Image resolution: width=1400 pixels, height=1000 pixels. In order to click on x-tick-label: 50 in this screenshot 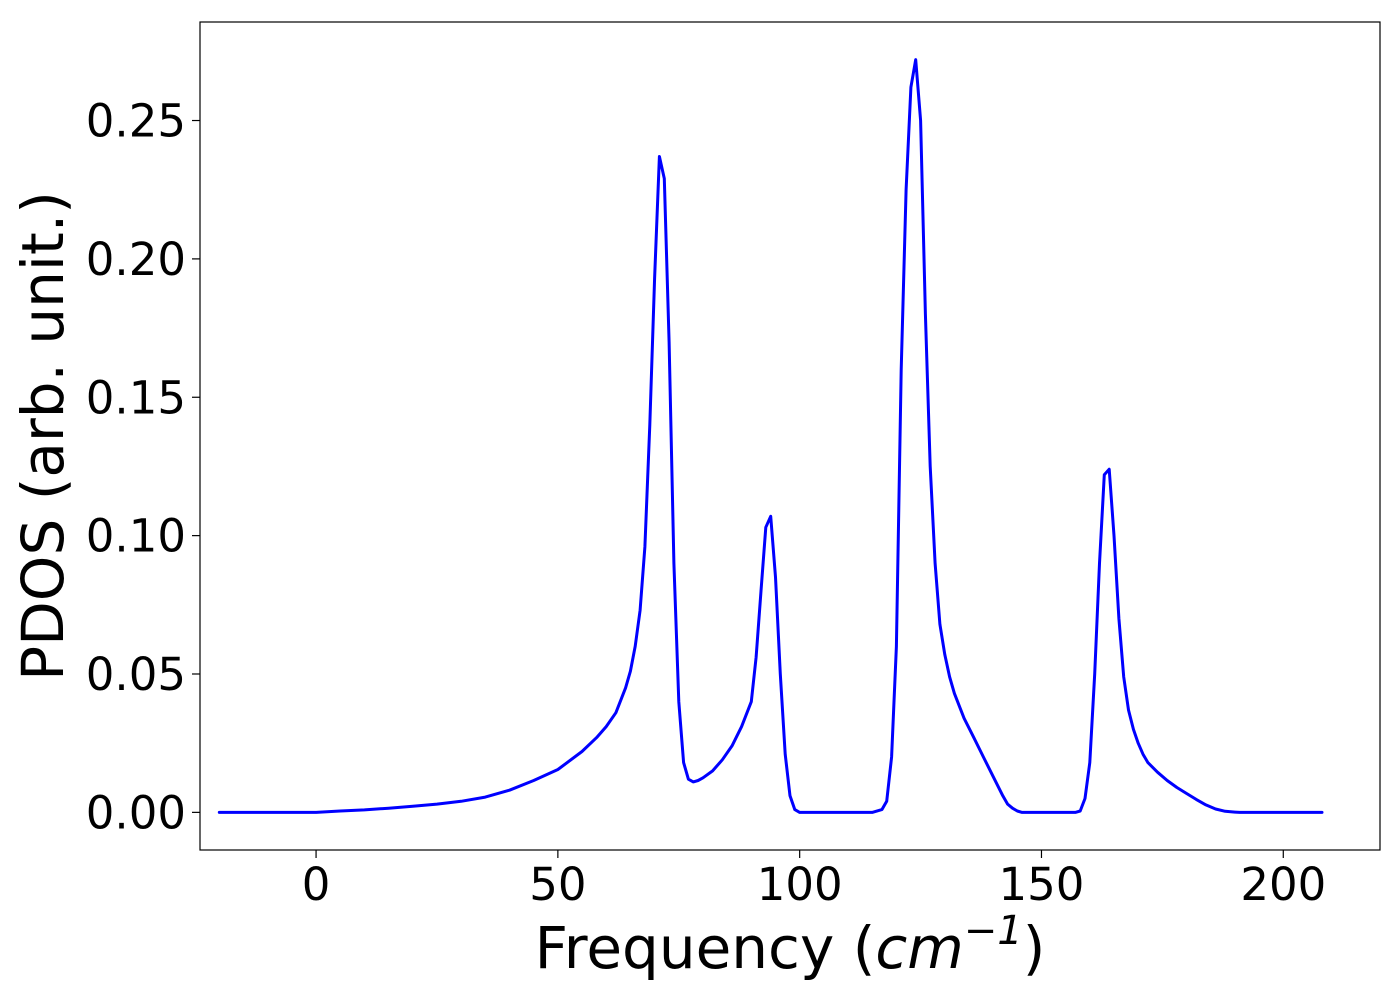, I will do `click(557, 884)`.